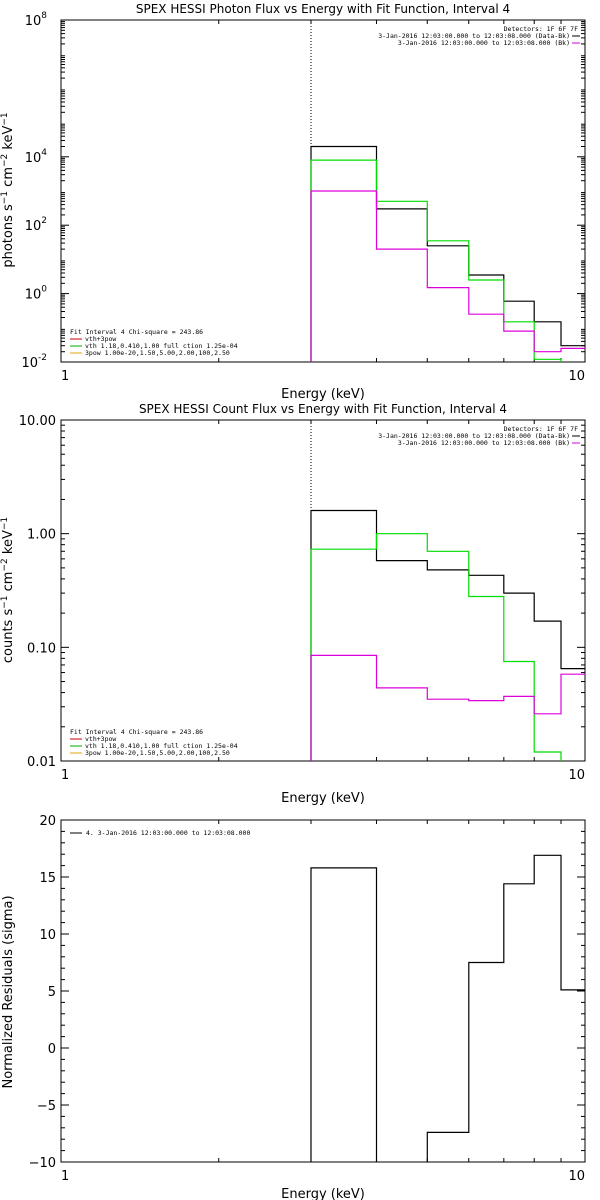 Image resolution: width=600 pixels, height=1200 pixels. What do you see at coordinates (36, 20) in the screenshot?
I see `y-tick-label: 10⁸` at bounding box center [36, 20].